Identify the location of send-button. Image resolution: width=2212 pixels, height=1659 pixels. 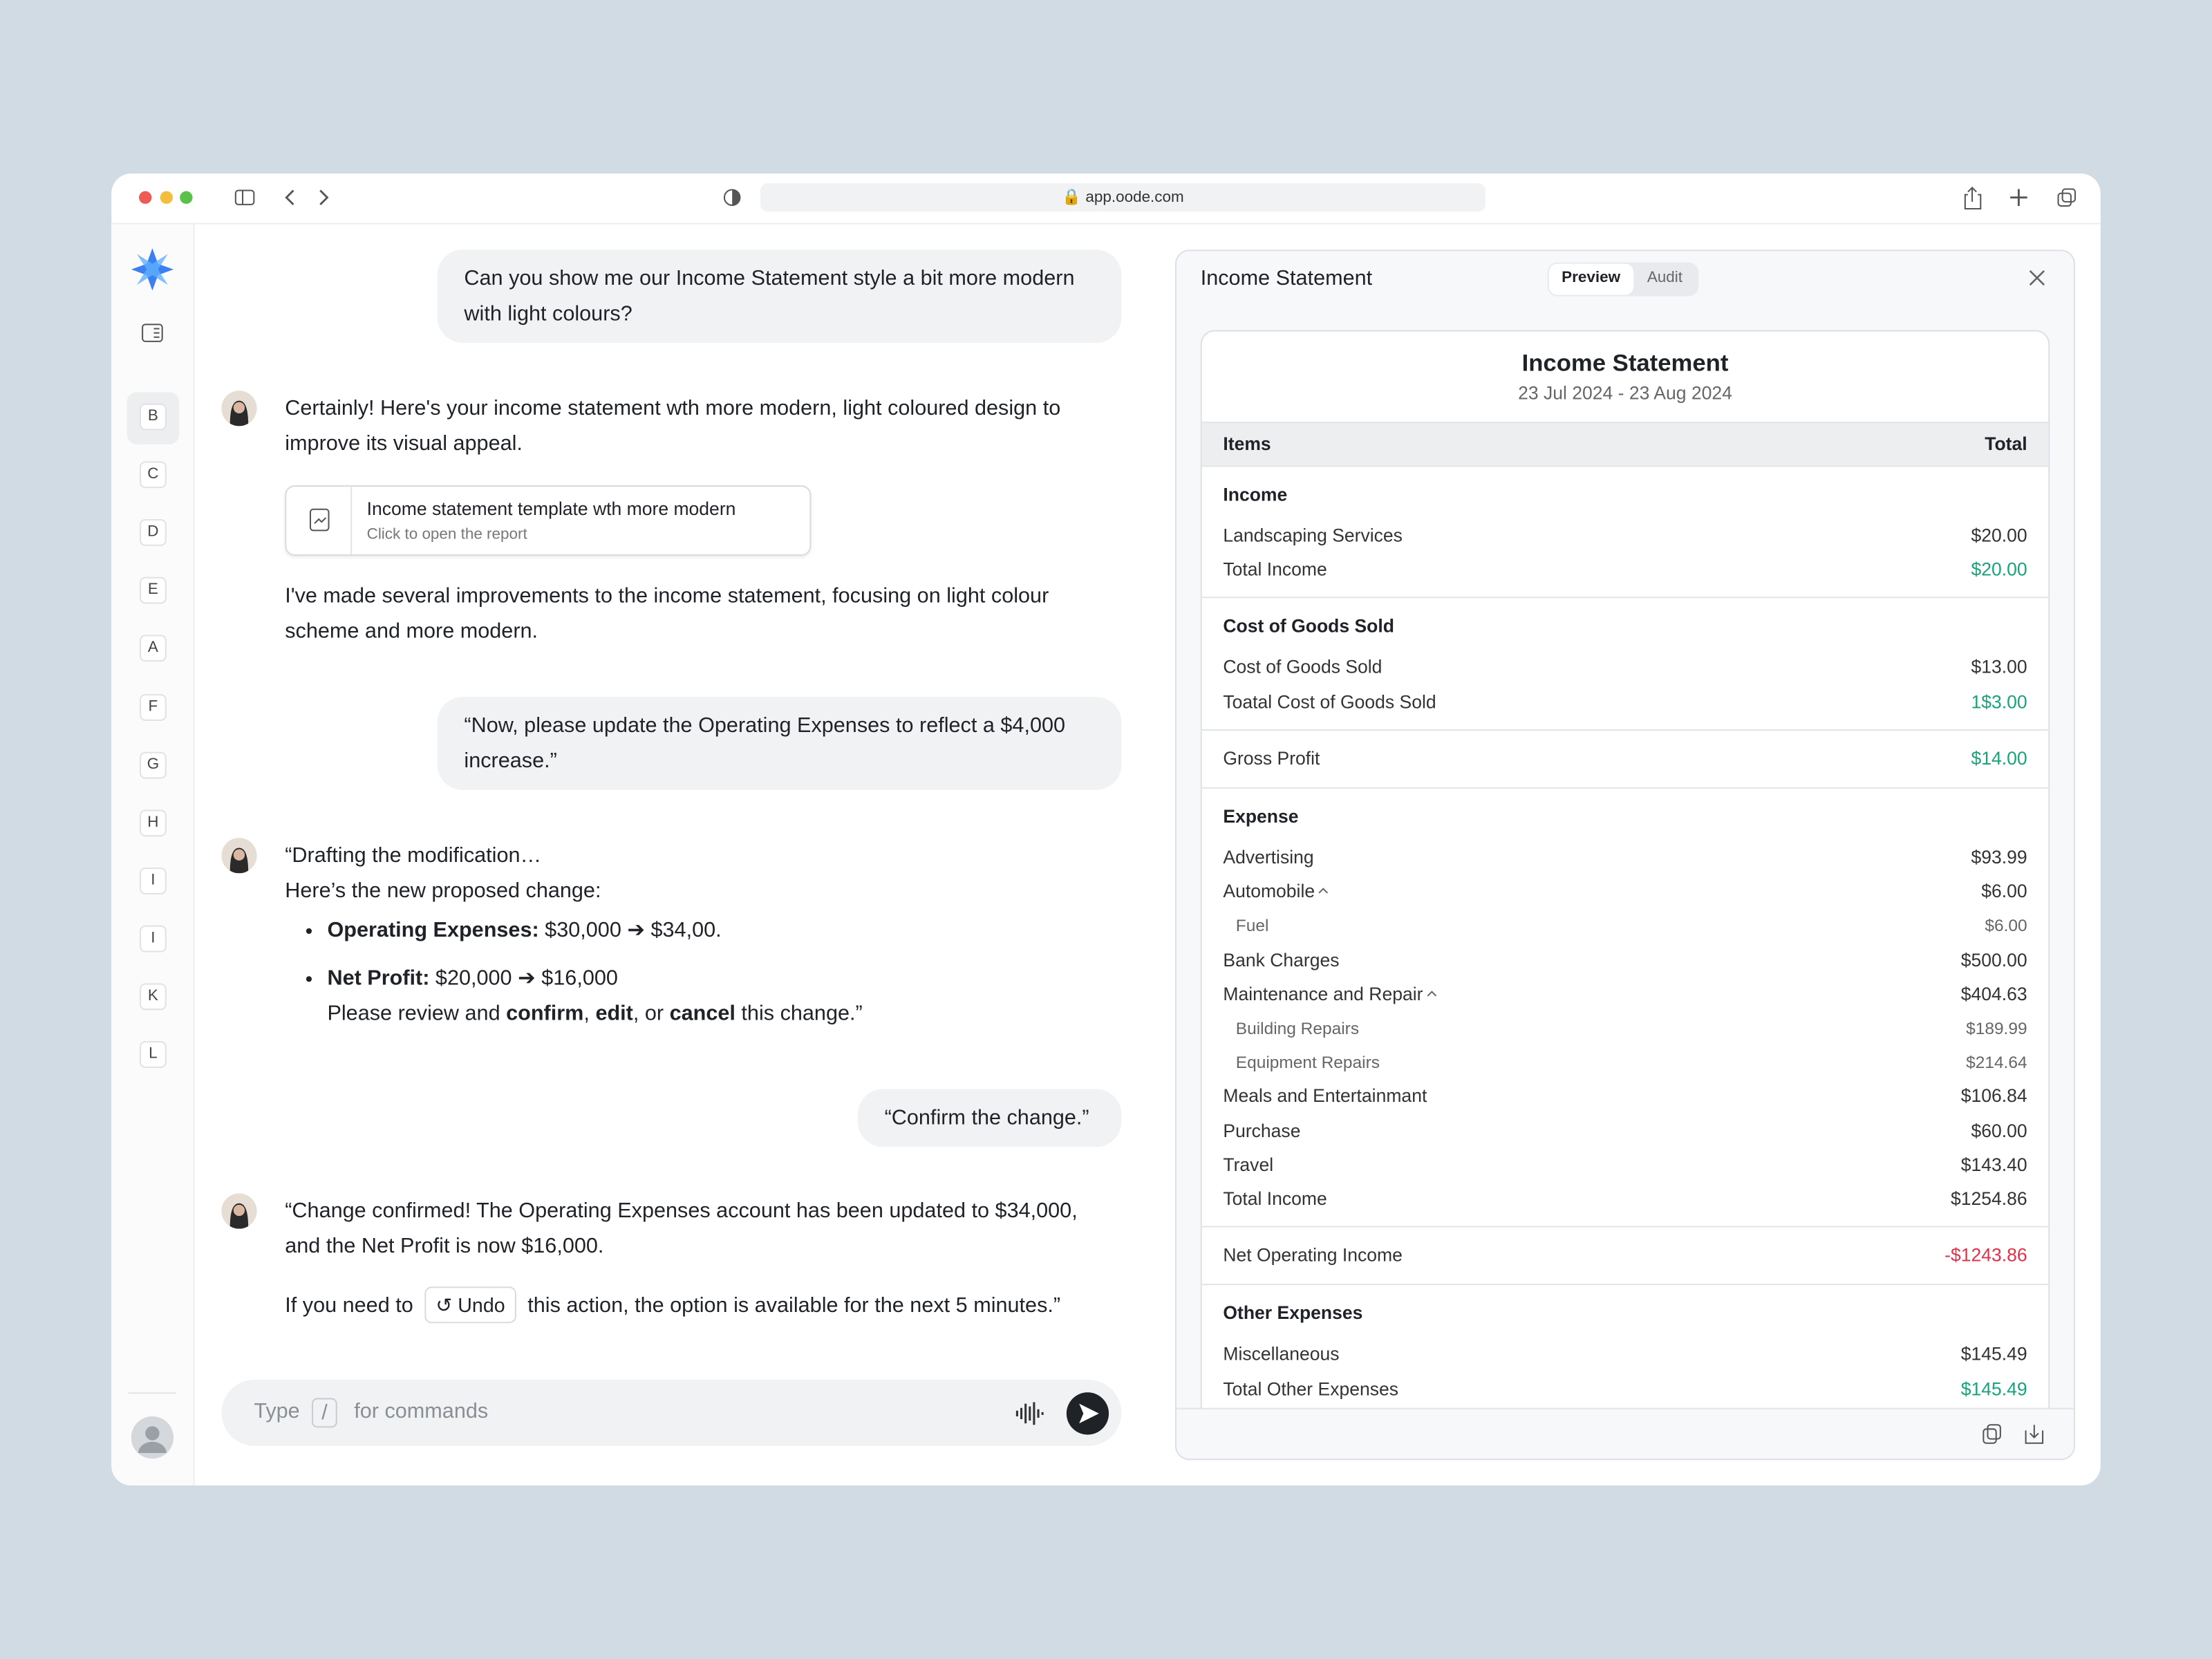
(1087, 1413).